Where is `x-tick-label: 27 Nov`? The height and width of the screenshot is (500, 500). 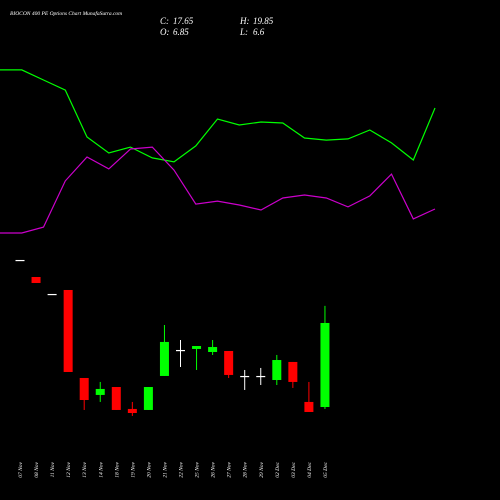
x-tick-label: 27 Nov is located at coordinates (230, 469).